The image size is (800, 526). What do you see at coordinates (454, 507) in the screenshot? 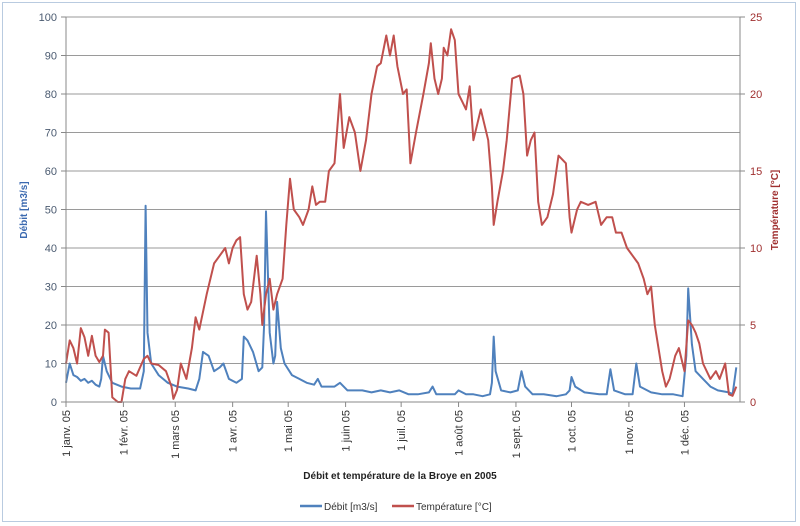
I see `legend-label-temperature: Température [°C]` at bounding box center [454, 507].